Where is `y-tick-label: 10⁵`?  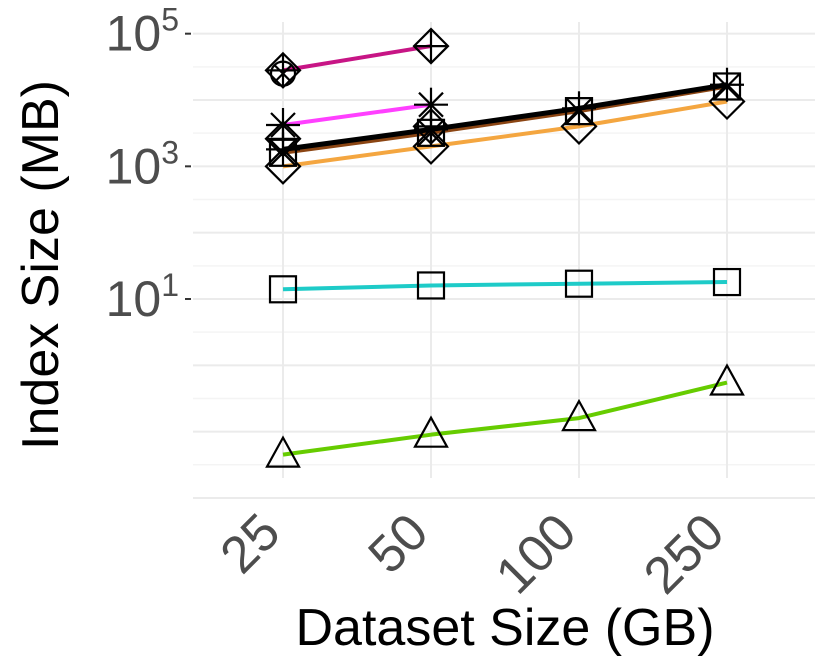 y-tick-label: 10⁵ is located at coordinates (142, 32).